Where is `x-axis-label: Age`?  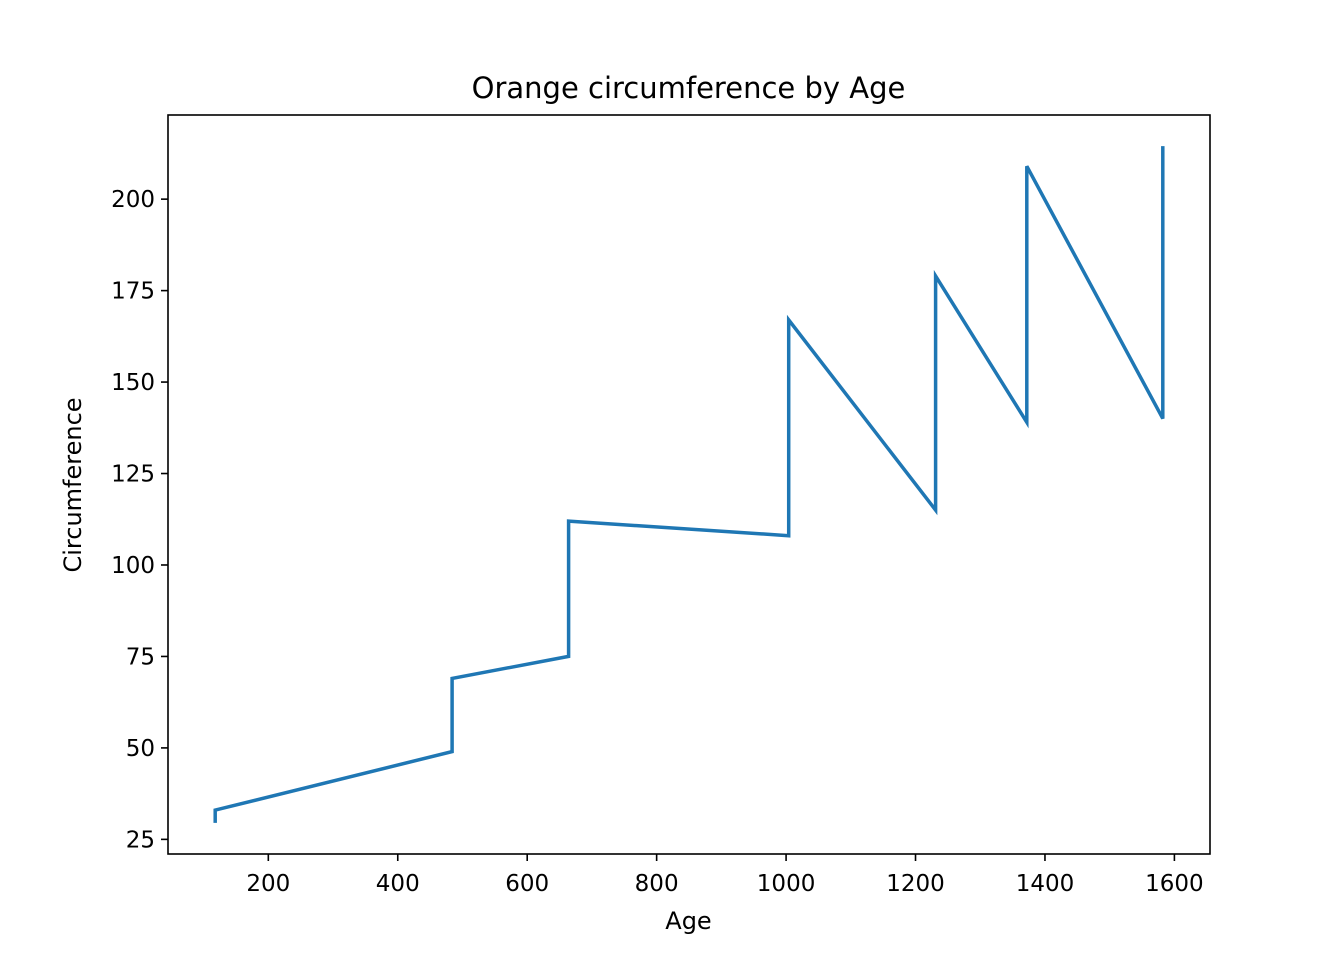
x-axis-label: Age is located at coordinates (688, 921).